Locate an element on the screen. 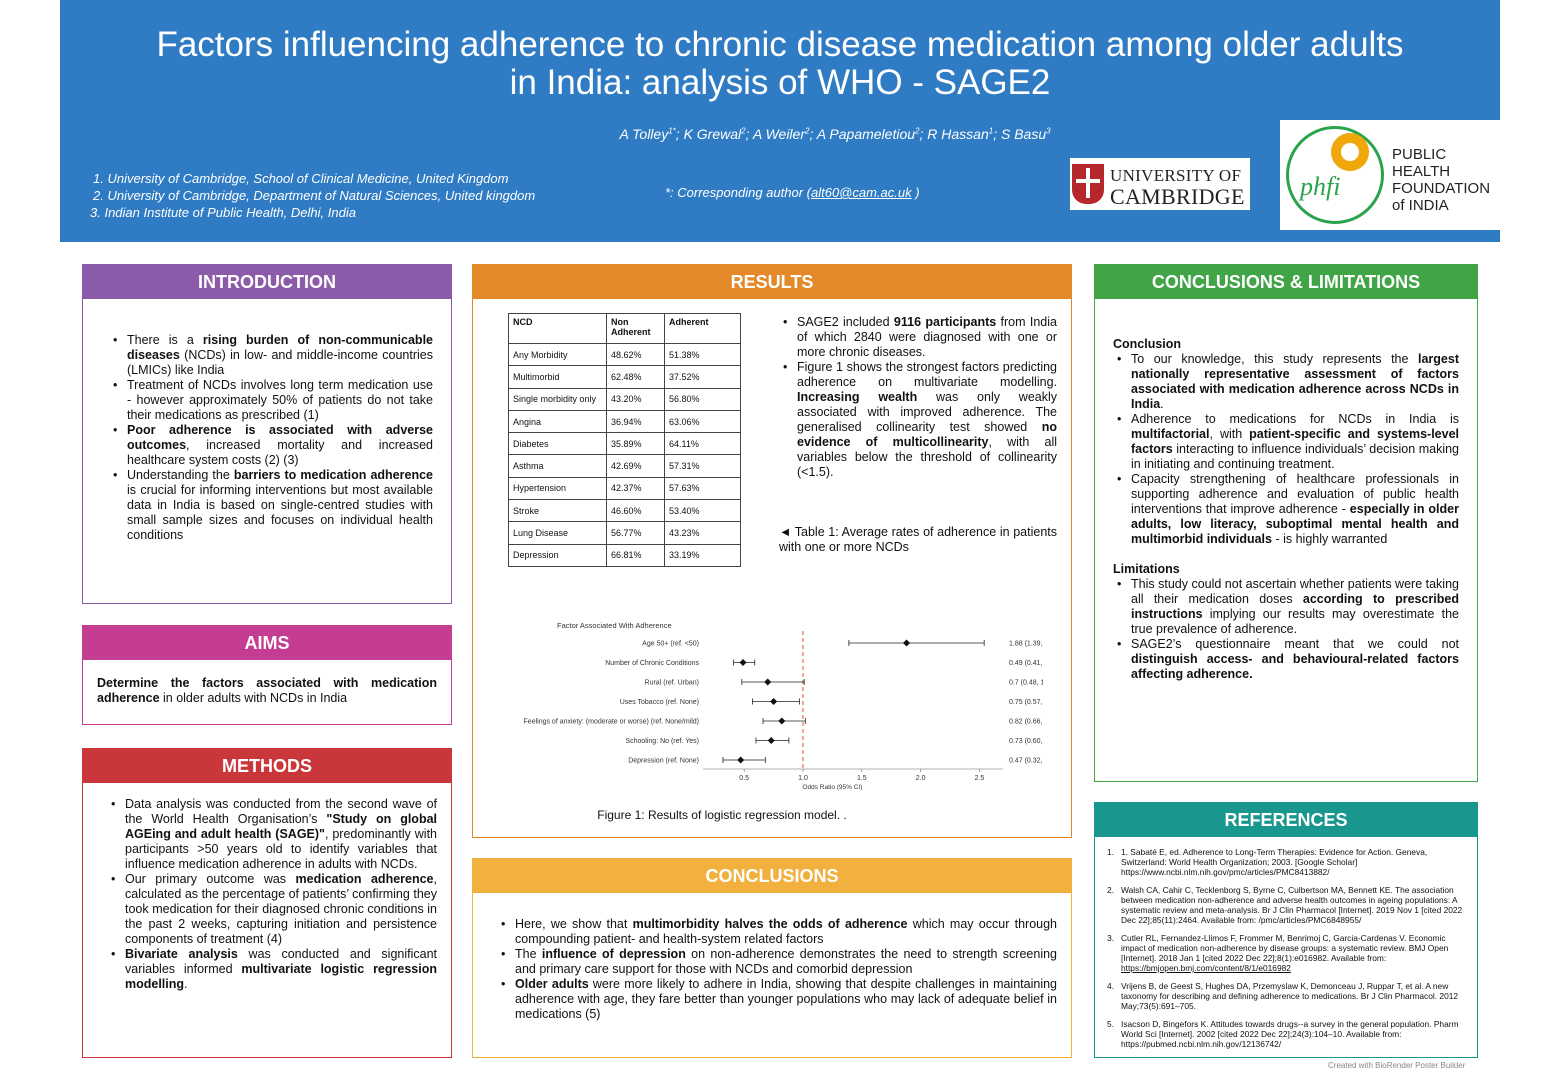  text-run: medication adherence is located at coordinates (364, 879).